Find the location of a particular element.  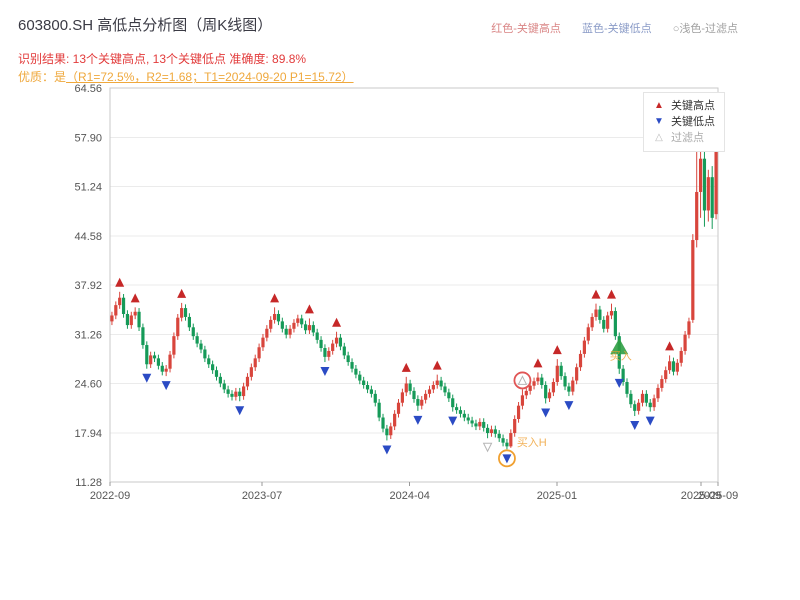

legend-item-key-high: ▲ 关键高点 is located at coordinates (684, 106).